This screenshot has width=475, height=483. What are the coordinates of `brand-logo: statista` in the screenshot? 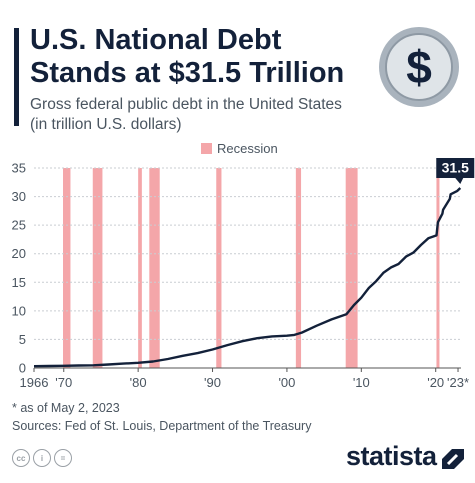 It's located at (391, 456).